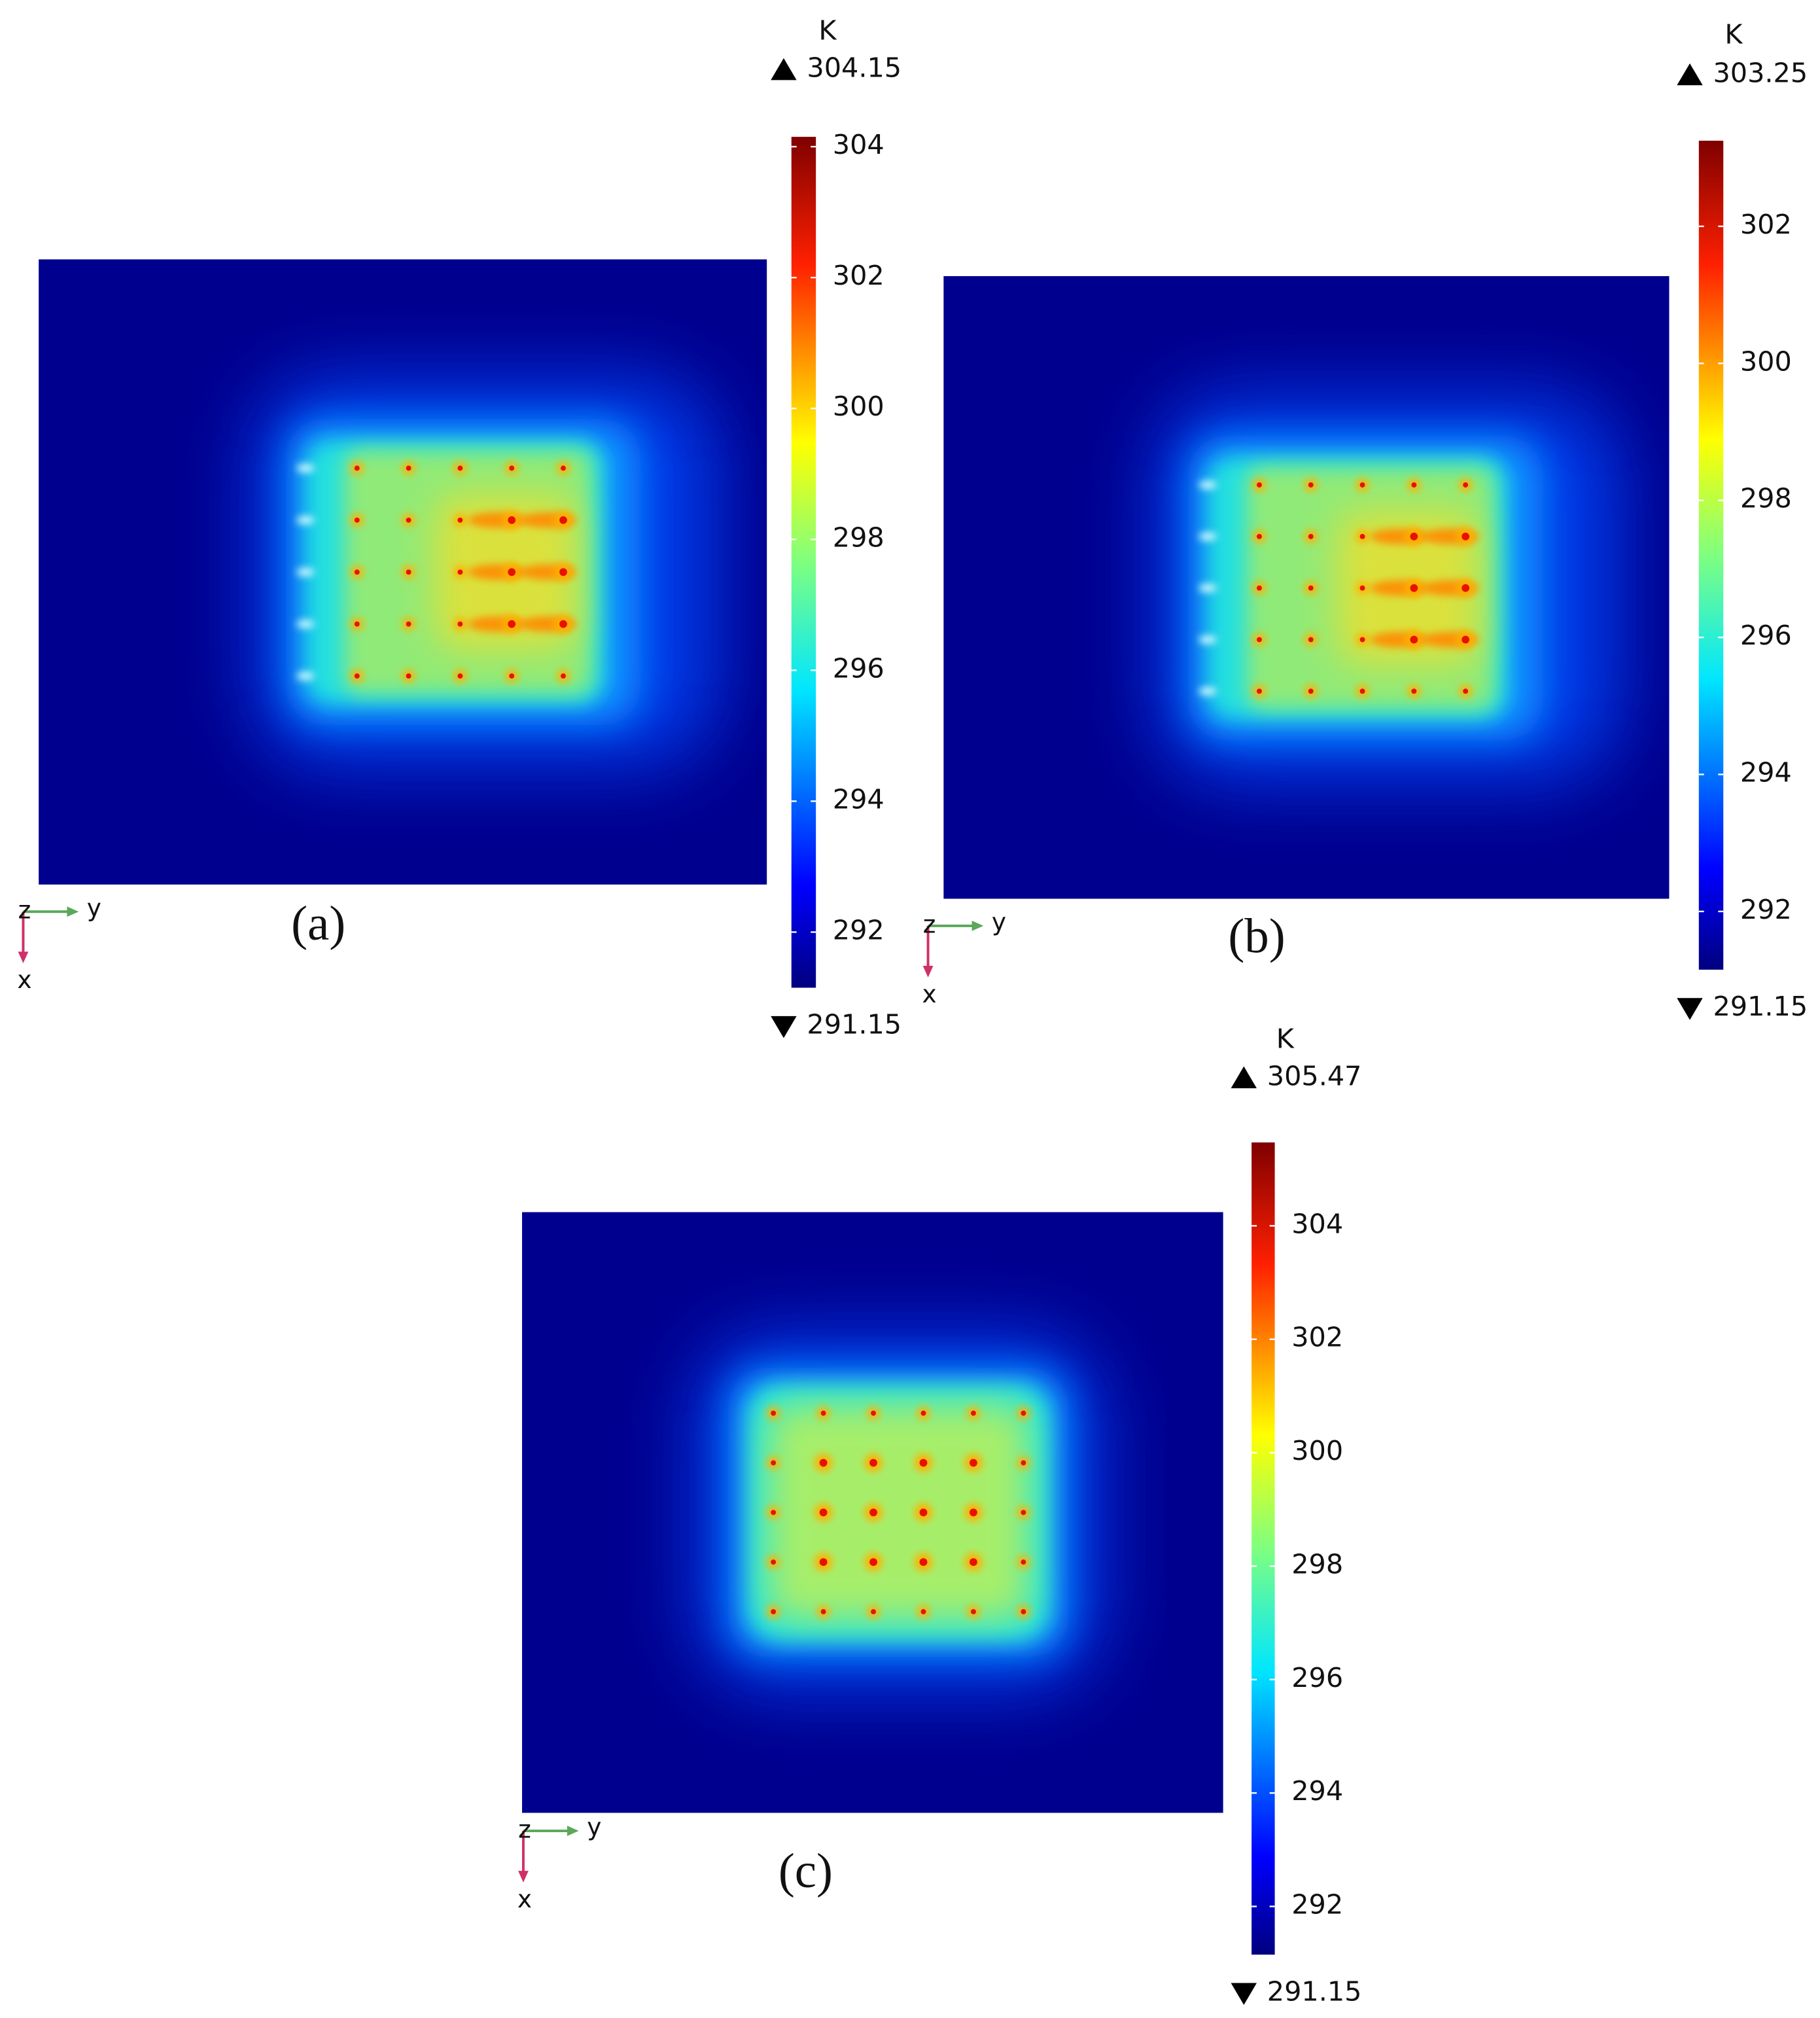 The height and width of the screenshot is (2018, 1820). What do you see at coordinates (1711, 555) in the screenshot?
I see `colorbar` at bounding box center [1711, 555].